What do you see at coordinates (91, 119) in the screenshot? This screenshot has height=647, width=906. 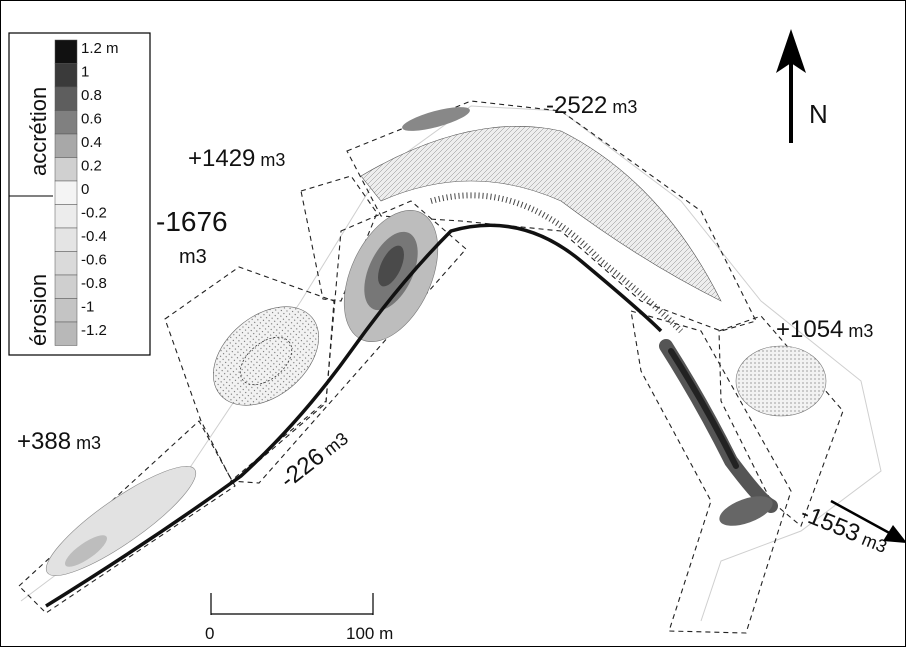 I see `legend-entry-label: 0.6` at bounding box center [91, 119].